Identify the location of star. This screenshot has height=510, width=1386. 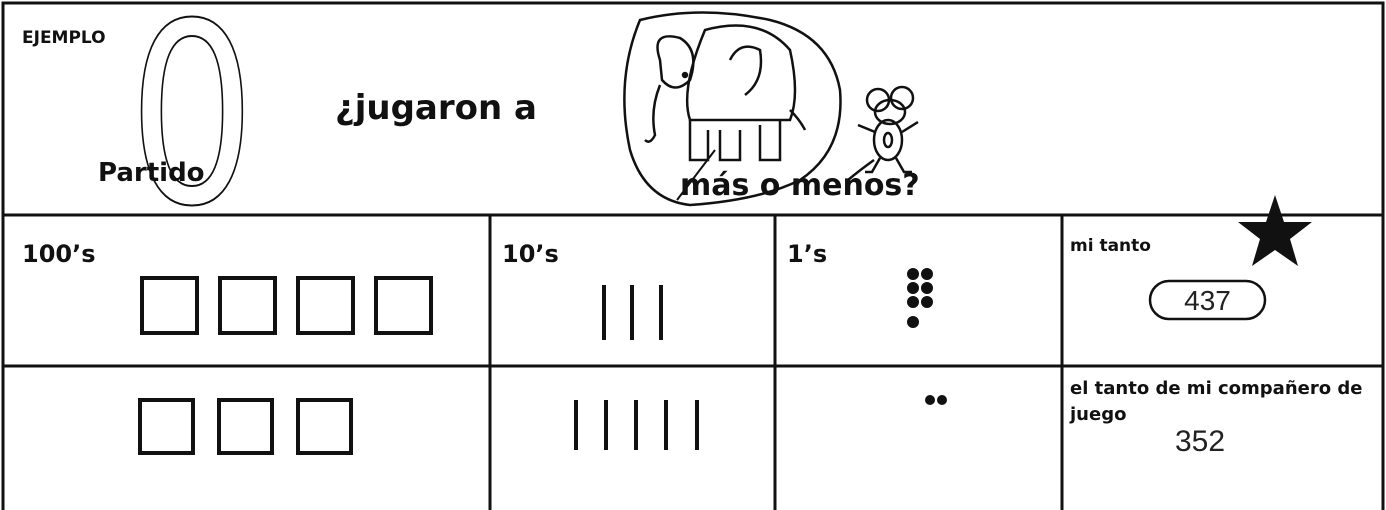
(1275, 230).